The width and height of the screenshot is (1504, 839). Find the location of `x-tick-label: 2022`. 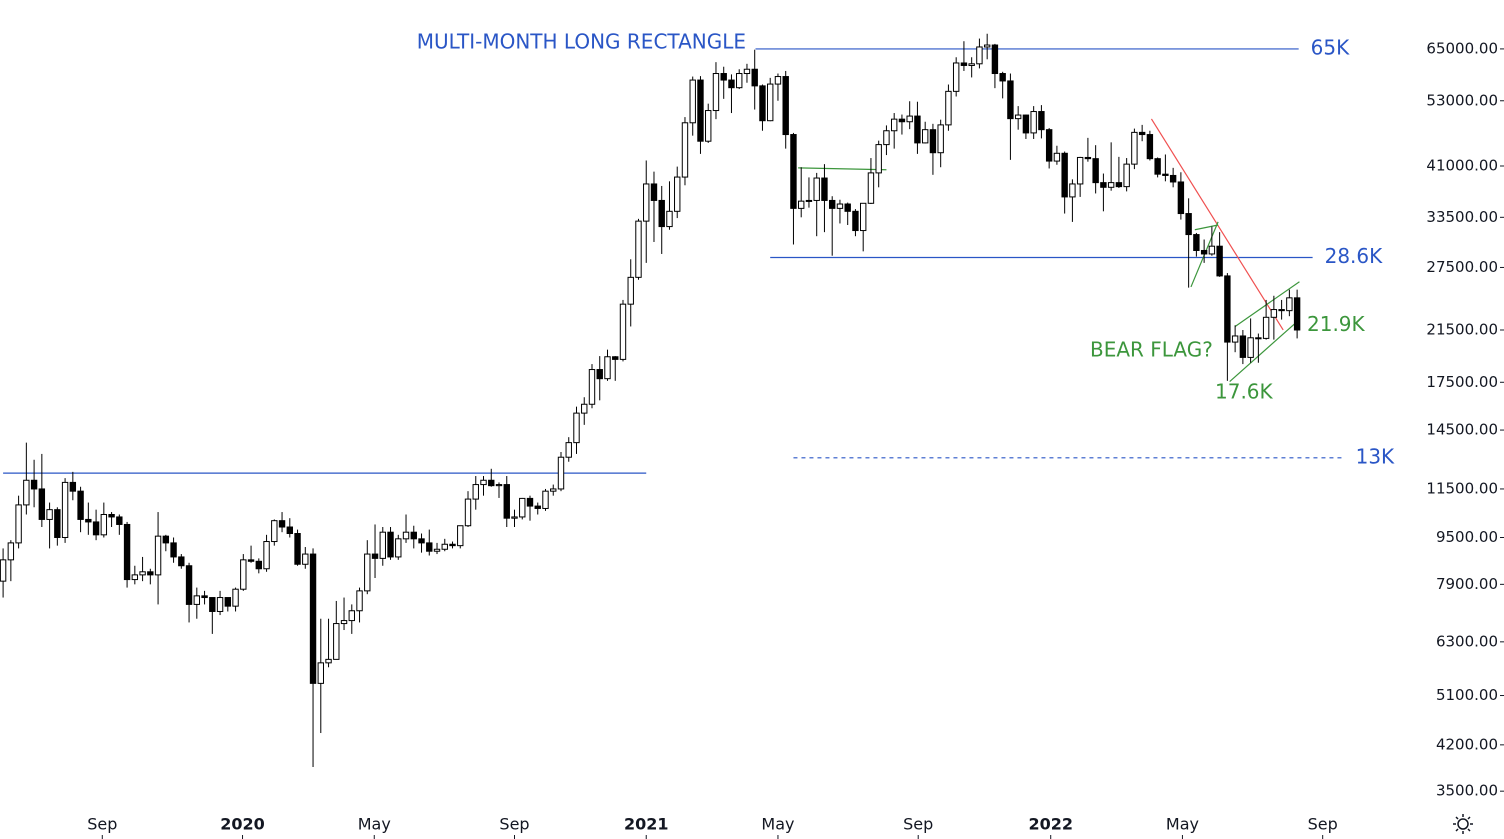

x-tick-label: 2022 is located at coordinates (1050, 824).